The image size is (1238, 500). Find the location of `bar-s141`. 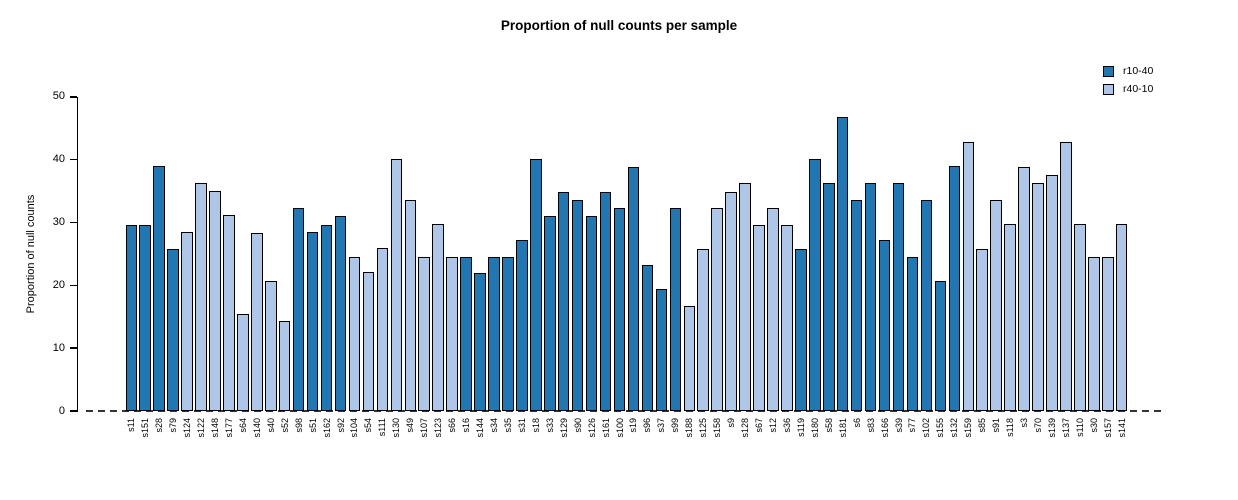

bar-s141 is located at coordinates (1121, 318).